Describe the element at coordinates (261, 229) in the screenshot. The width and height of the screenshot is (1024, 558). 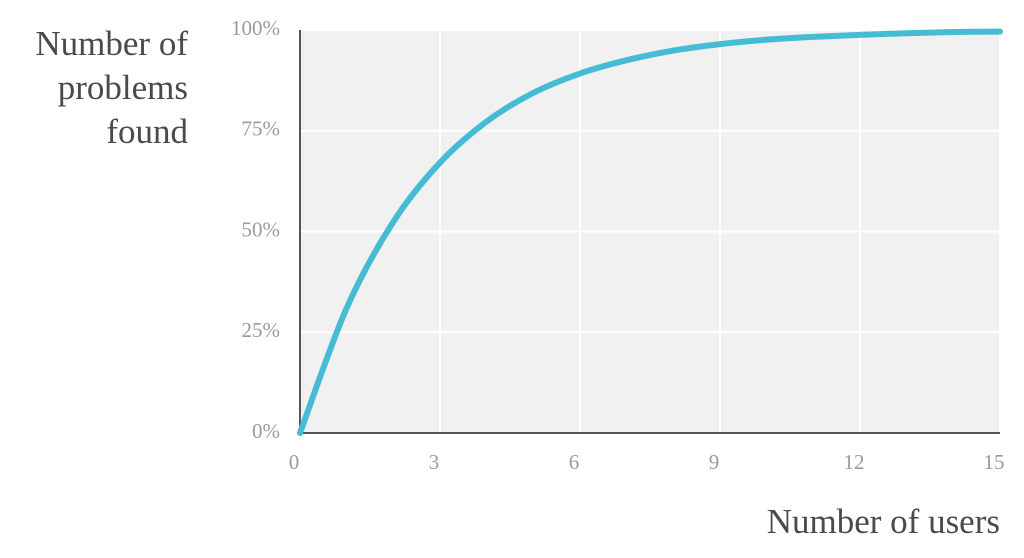
I see `y-tick-label: 50%` at that location.